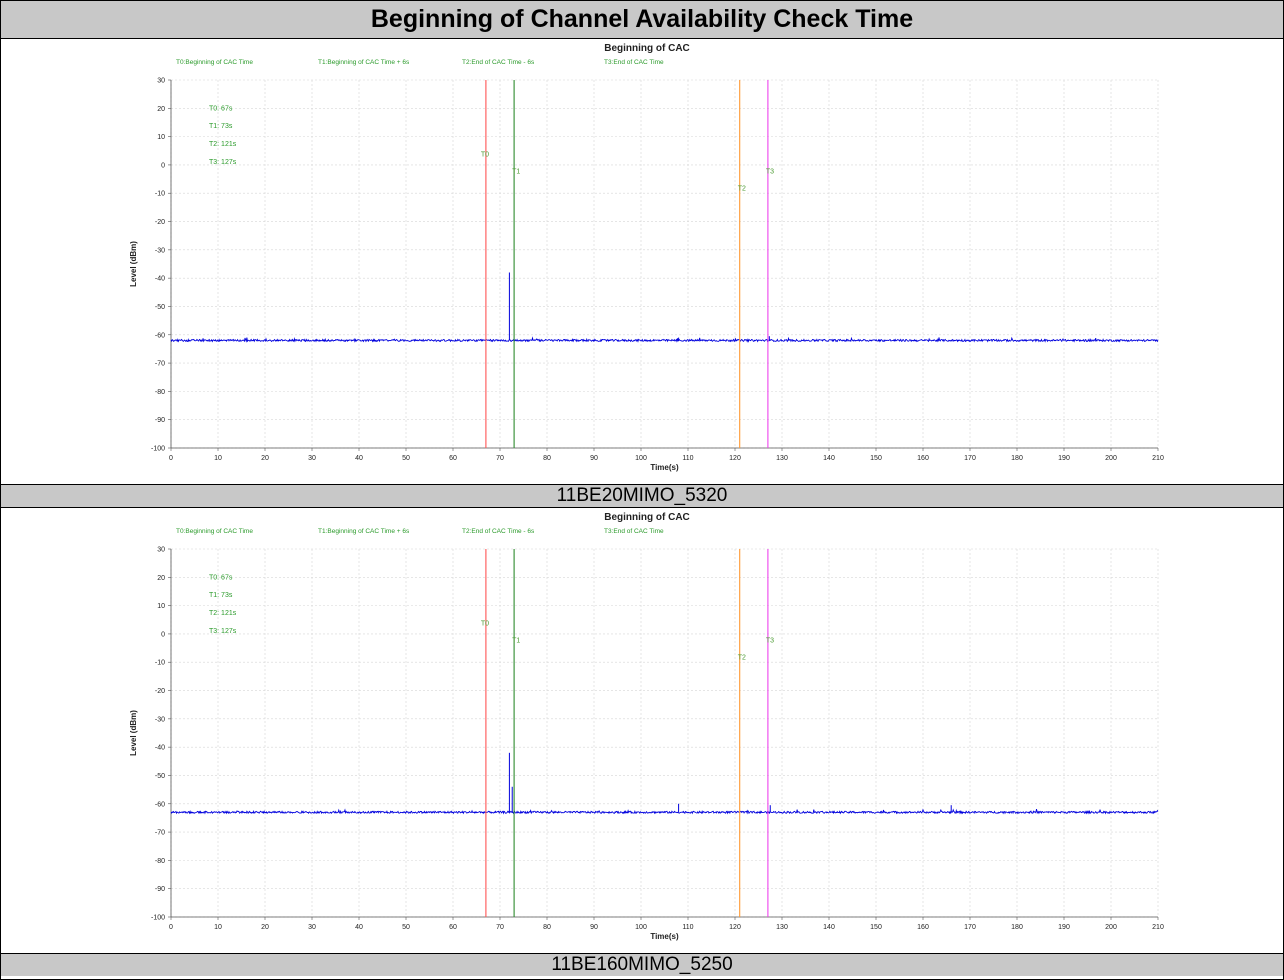 This screenshot has width=1284, height=980. What do you see at coordinates (161, 109) in the screenshot?
I see `y-tick-label: 20` at bounding box center [161, 109].